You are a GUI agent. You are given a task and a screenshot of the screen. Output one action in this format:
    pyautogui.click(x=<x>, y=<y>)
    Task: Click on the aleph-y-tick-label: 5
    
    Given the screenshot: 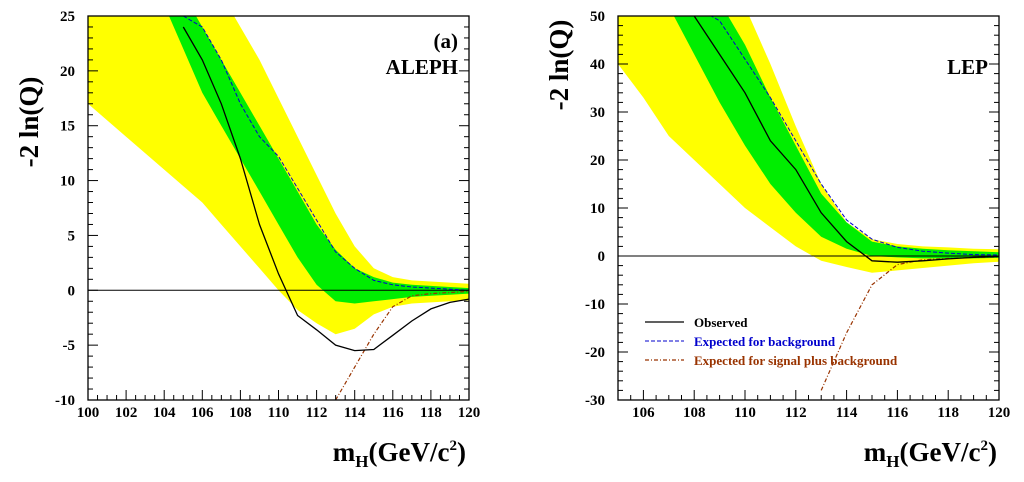 What is the action you would take?
    pyautogui.click(x=72, y=236)
    